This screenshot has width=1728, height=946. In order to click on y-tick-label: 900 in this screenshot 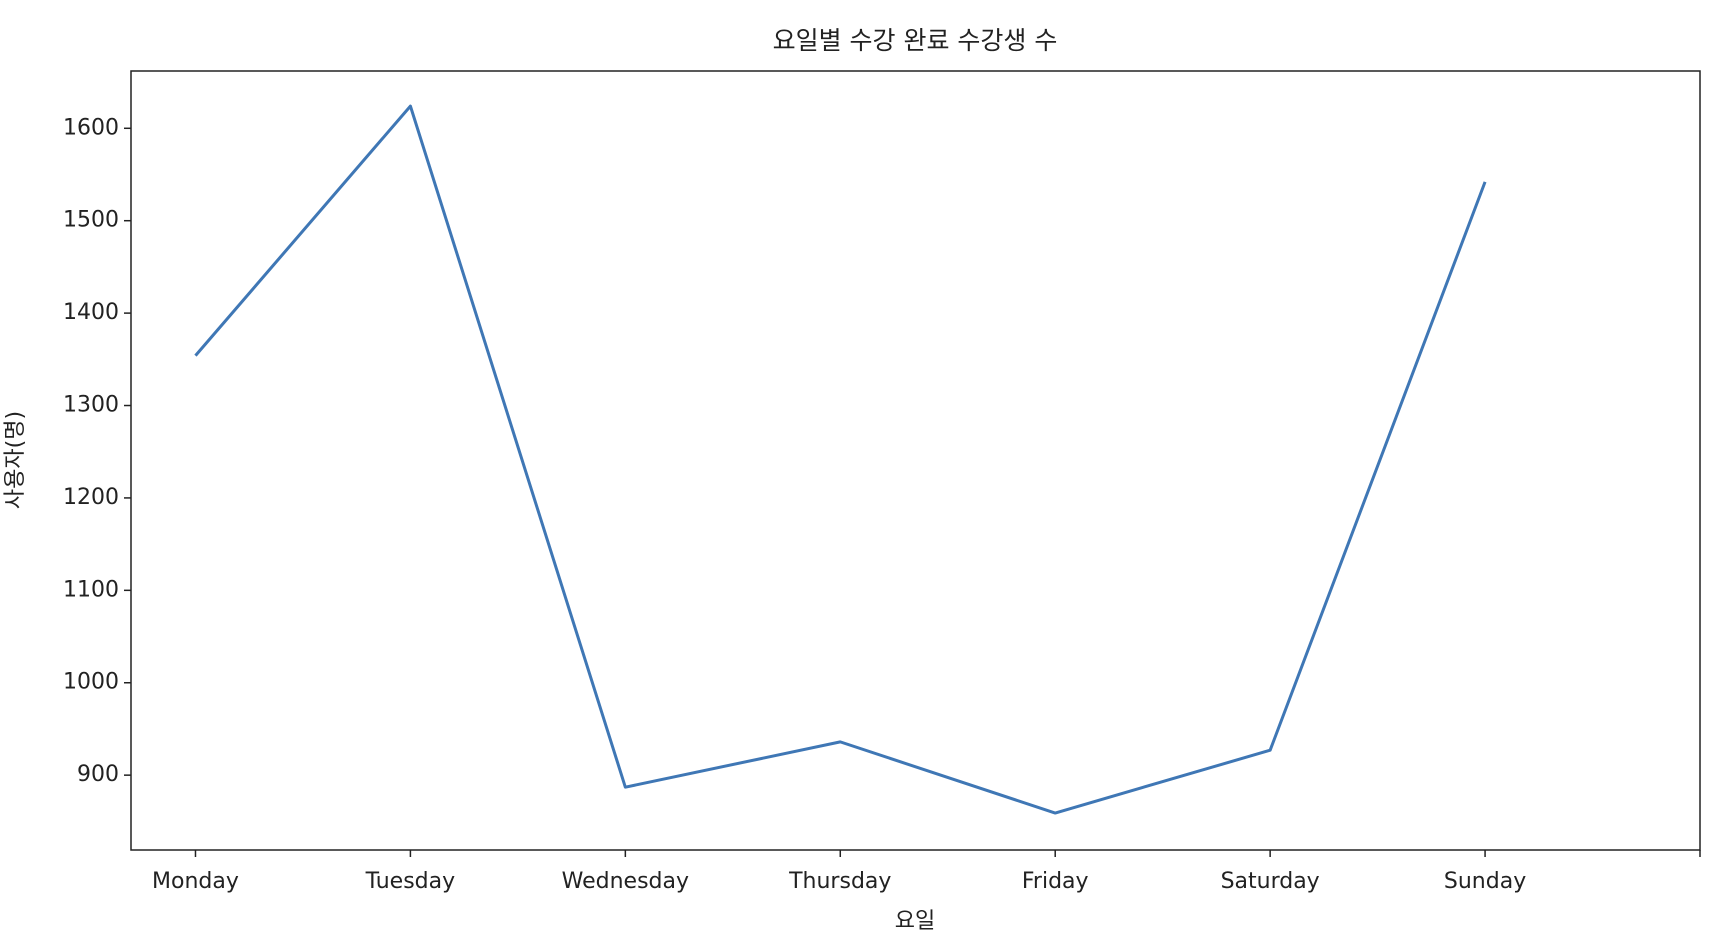, I will do `click(98, 774)`.